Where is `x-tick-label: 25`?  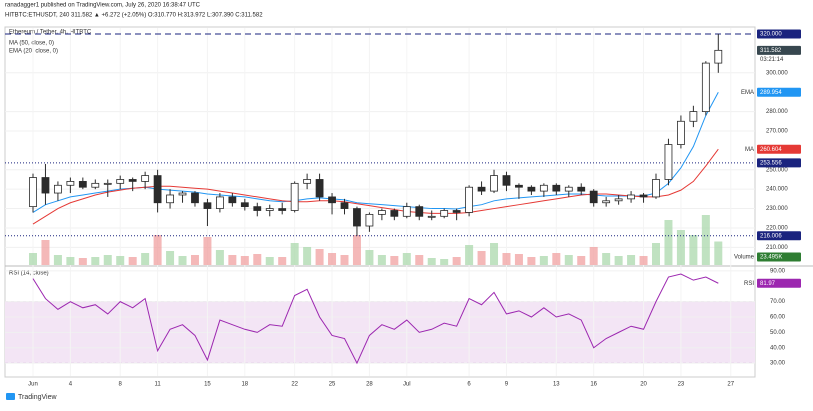 x-tick-label: 25 is located at coordinates (332, 385).